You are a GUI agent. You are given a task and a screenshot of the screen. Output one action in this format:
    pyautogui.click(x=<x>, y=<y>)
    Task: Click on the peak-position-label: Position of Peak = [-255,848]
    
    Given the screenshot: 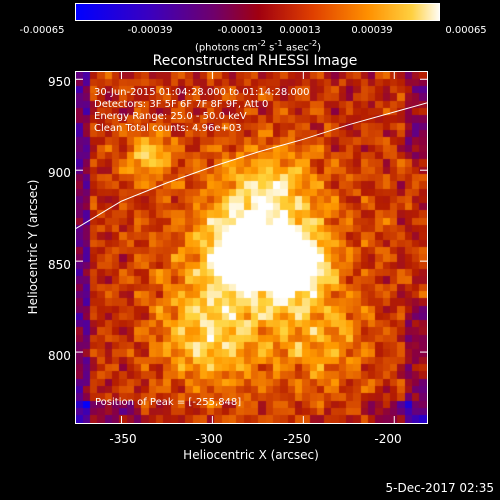 What is the action you would take?
    pyautogui.click(x=168, y=402)
    